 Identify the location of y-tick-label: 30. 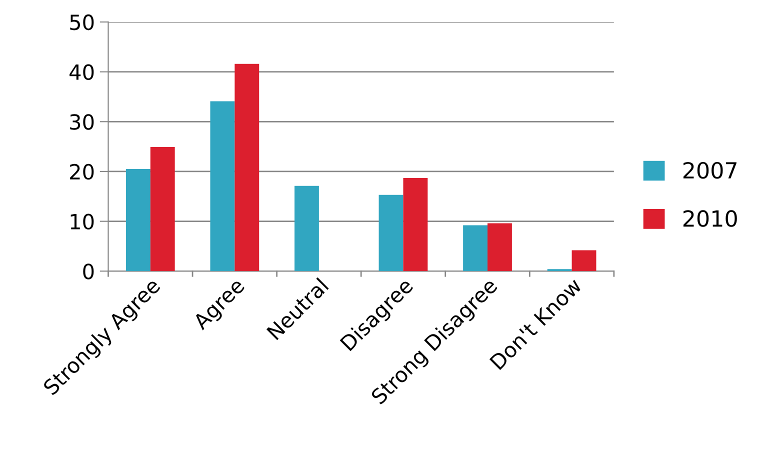
(82, 122).